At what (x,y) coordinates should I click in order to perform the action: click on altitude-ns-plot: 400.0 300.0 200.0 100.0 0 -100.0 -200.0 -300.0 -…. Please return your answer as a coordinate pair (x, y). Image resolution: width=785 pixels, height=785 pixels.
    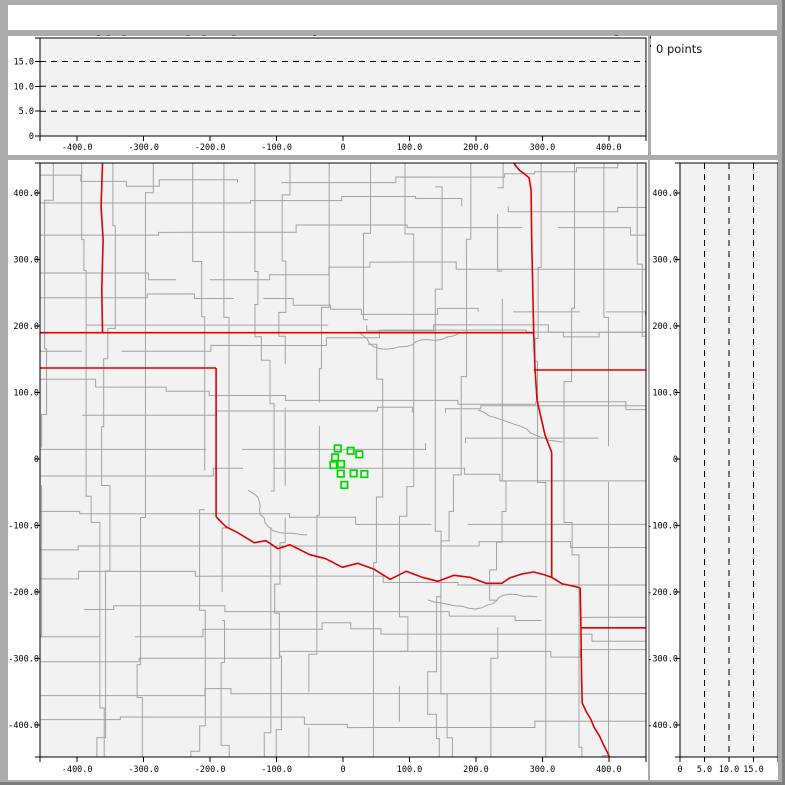
    Looking at the image, I should click on (711, 470).